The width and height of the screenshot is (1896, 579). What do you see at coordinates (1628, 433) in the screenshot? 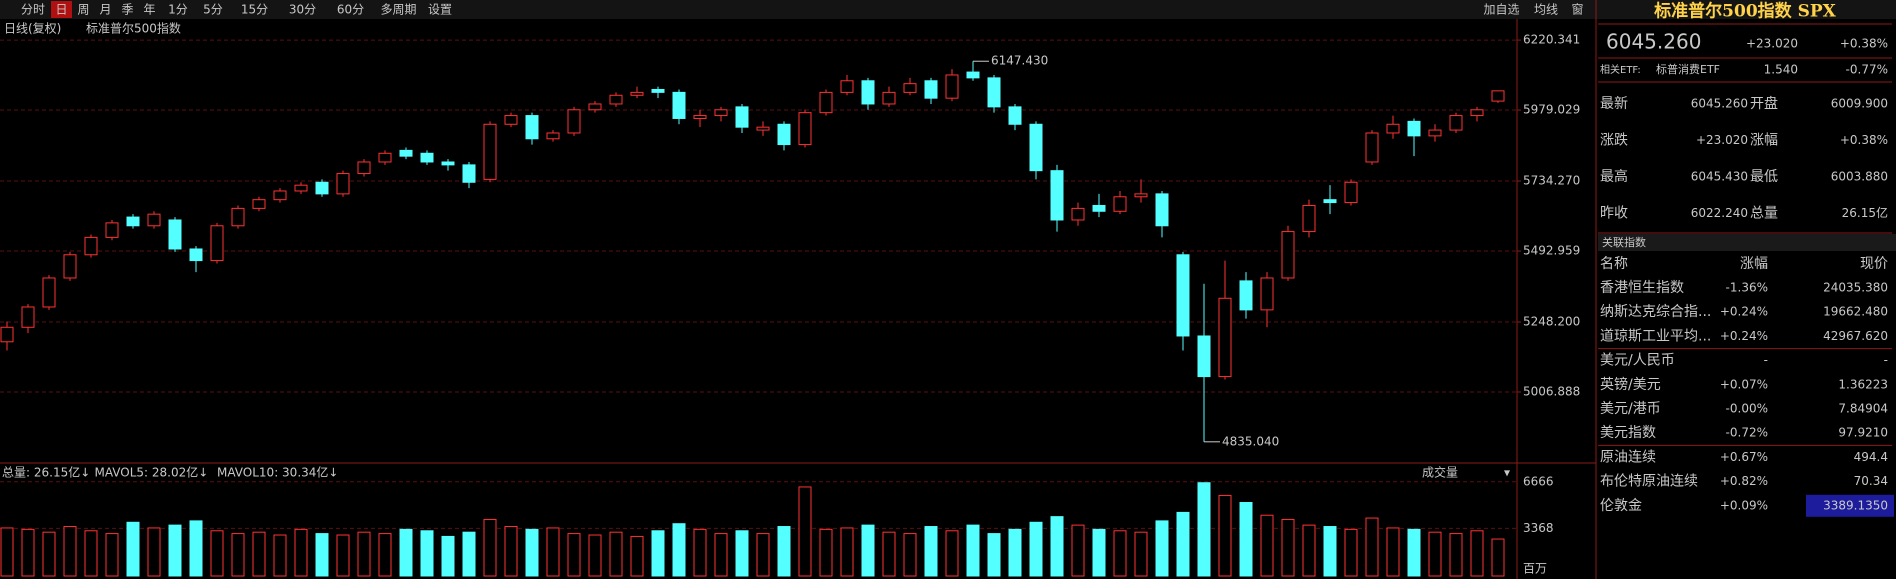
I see `related-name: 美元指数` at bounding box center [1628, 433].